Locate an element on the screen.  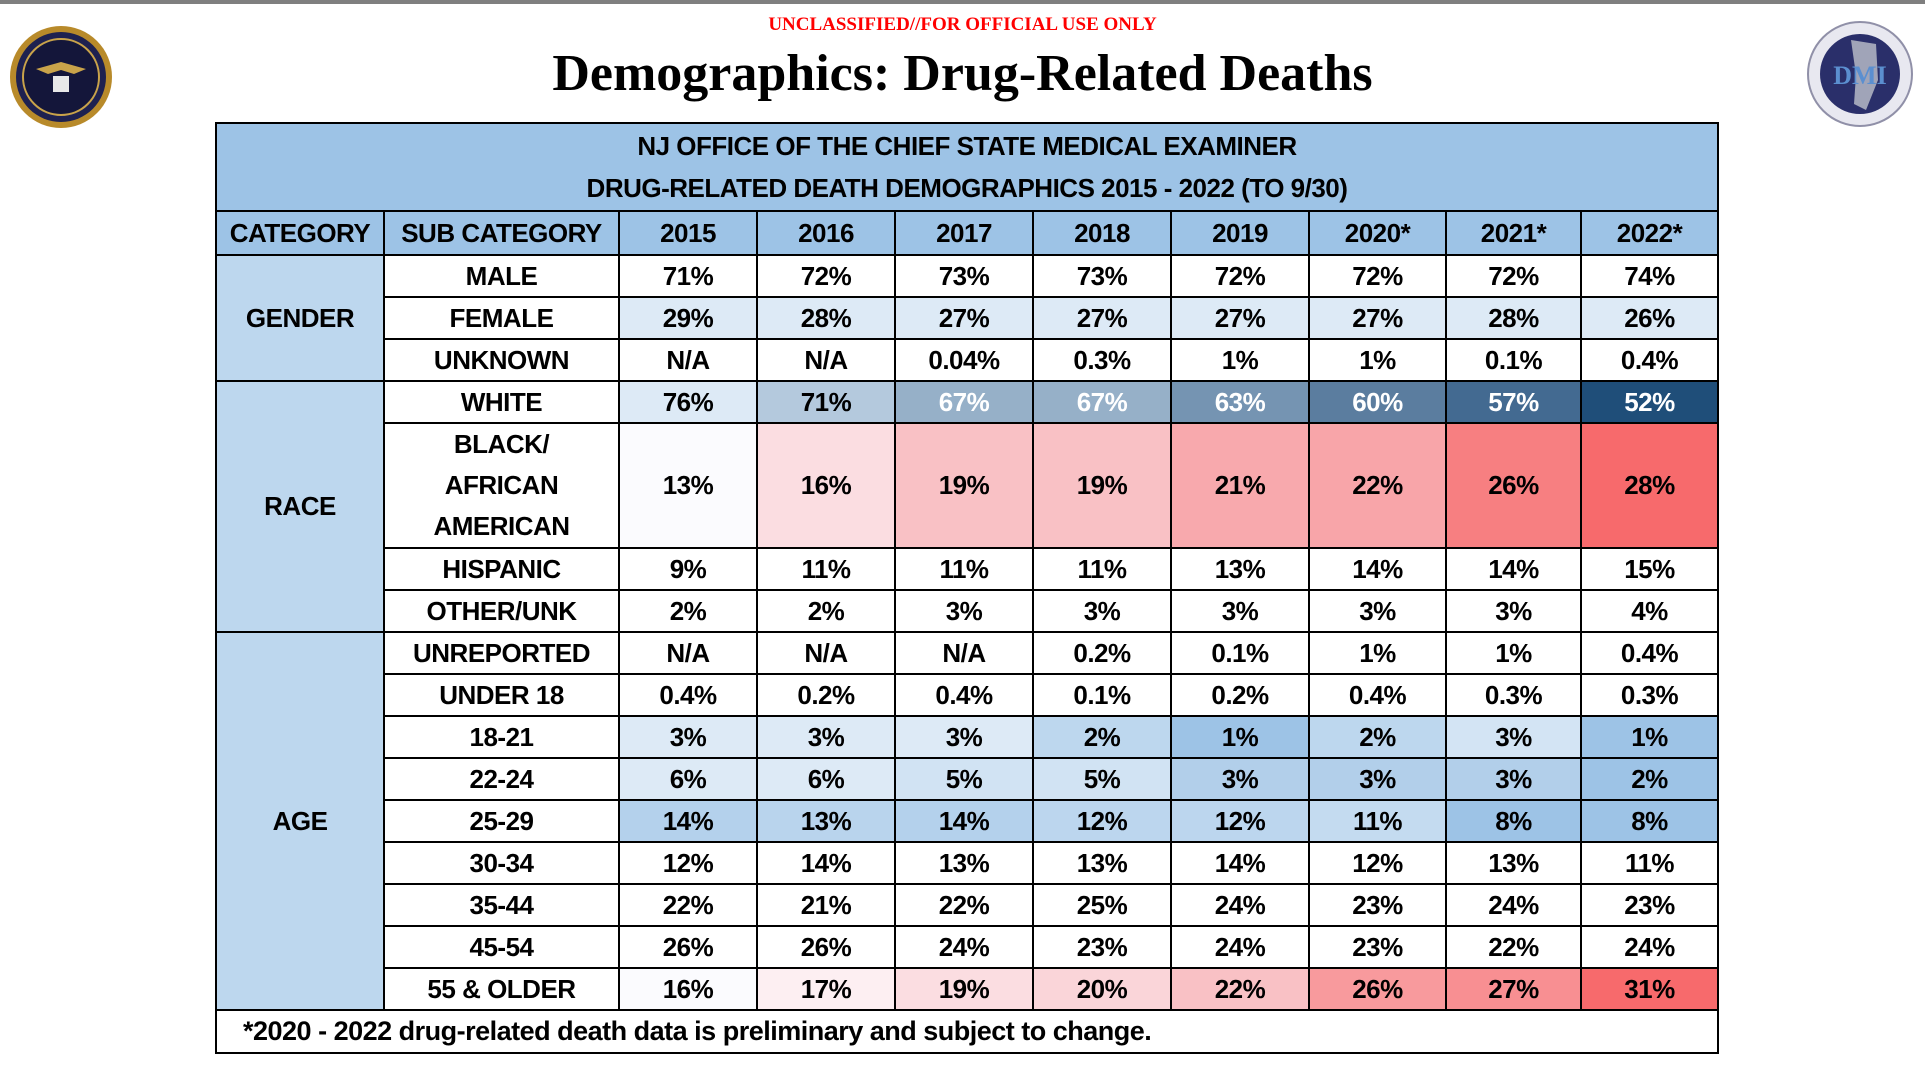
value-cell: 31% is located at coordinates (1649, 989).